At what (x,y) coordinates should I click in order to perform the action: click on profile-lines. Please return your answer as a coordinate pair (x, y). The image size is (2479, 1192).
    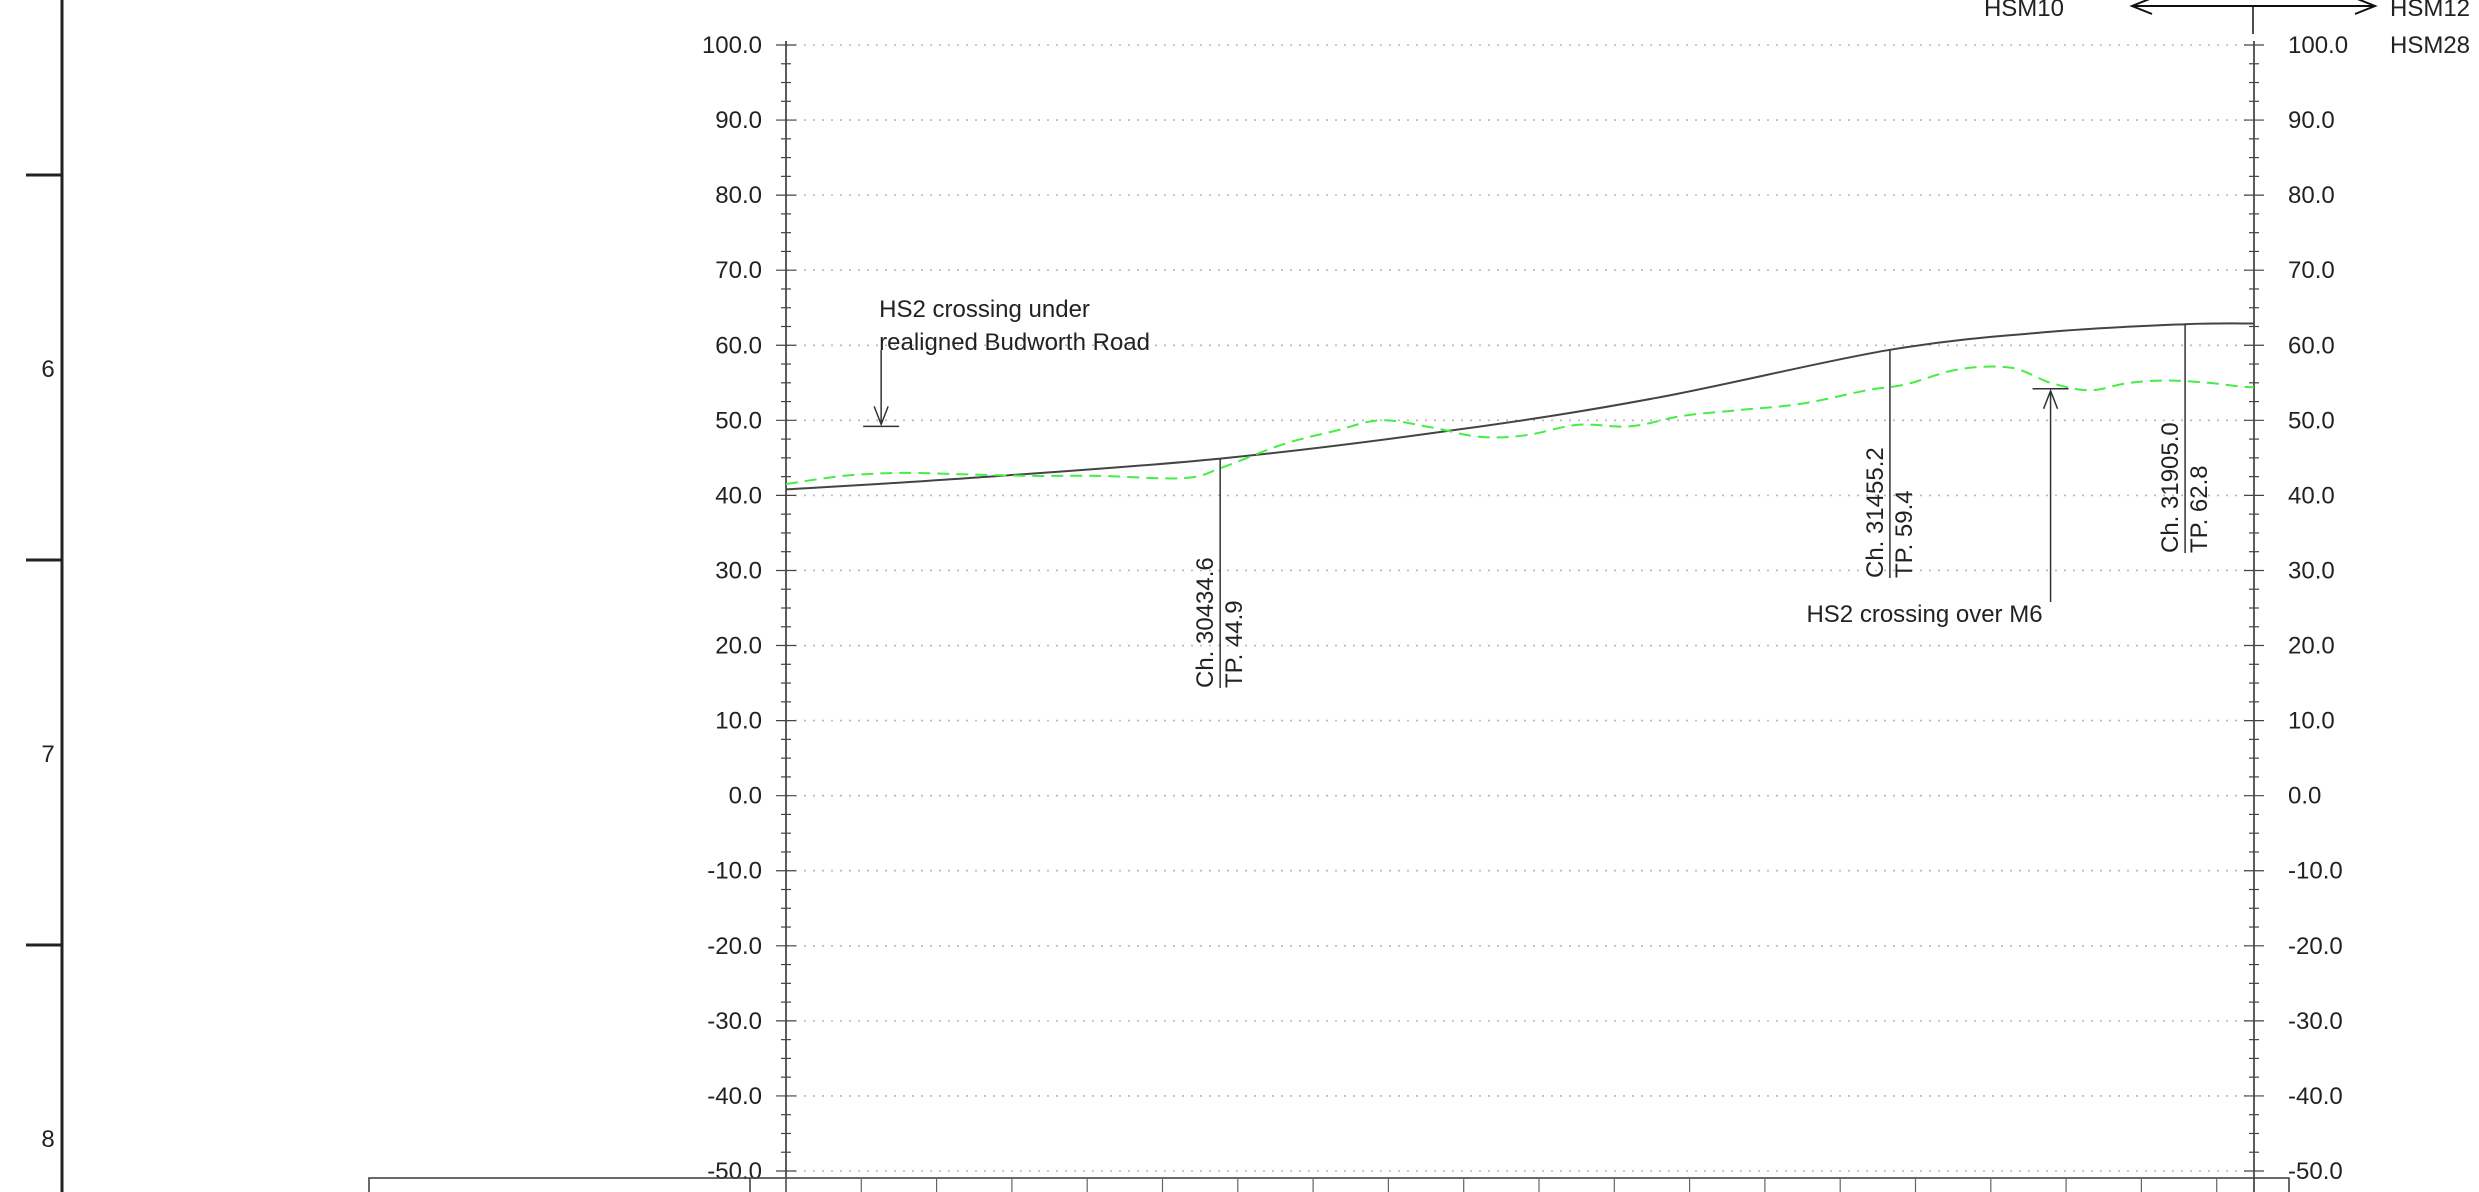
    Looking at the image, I should click on (1520, 406).